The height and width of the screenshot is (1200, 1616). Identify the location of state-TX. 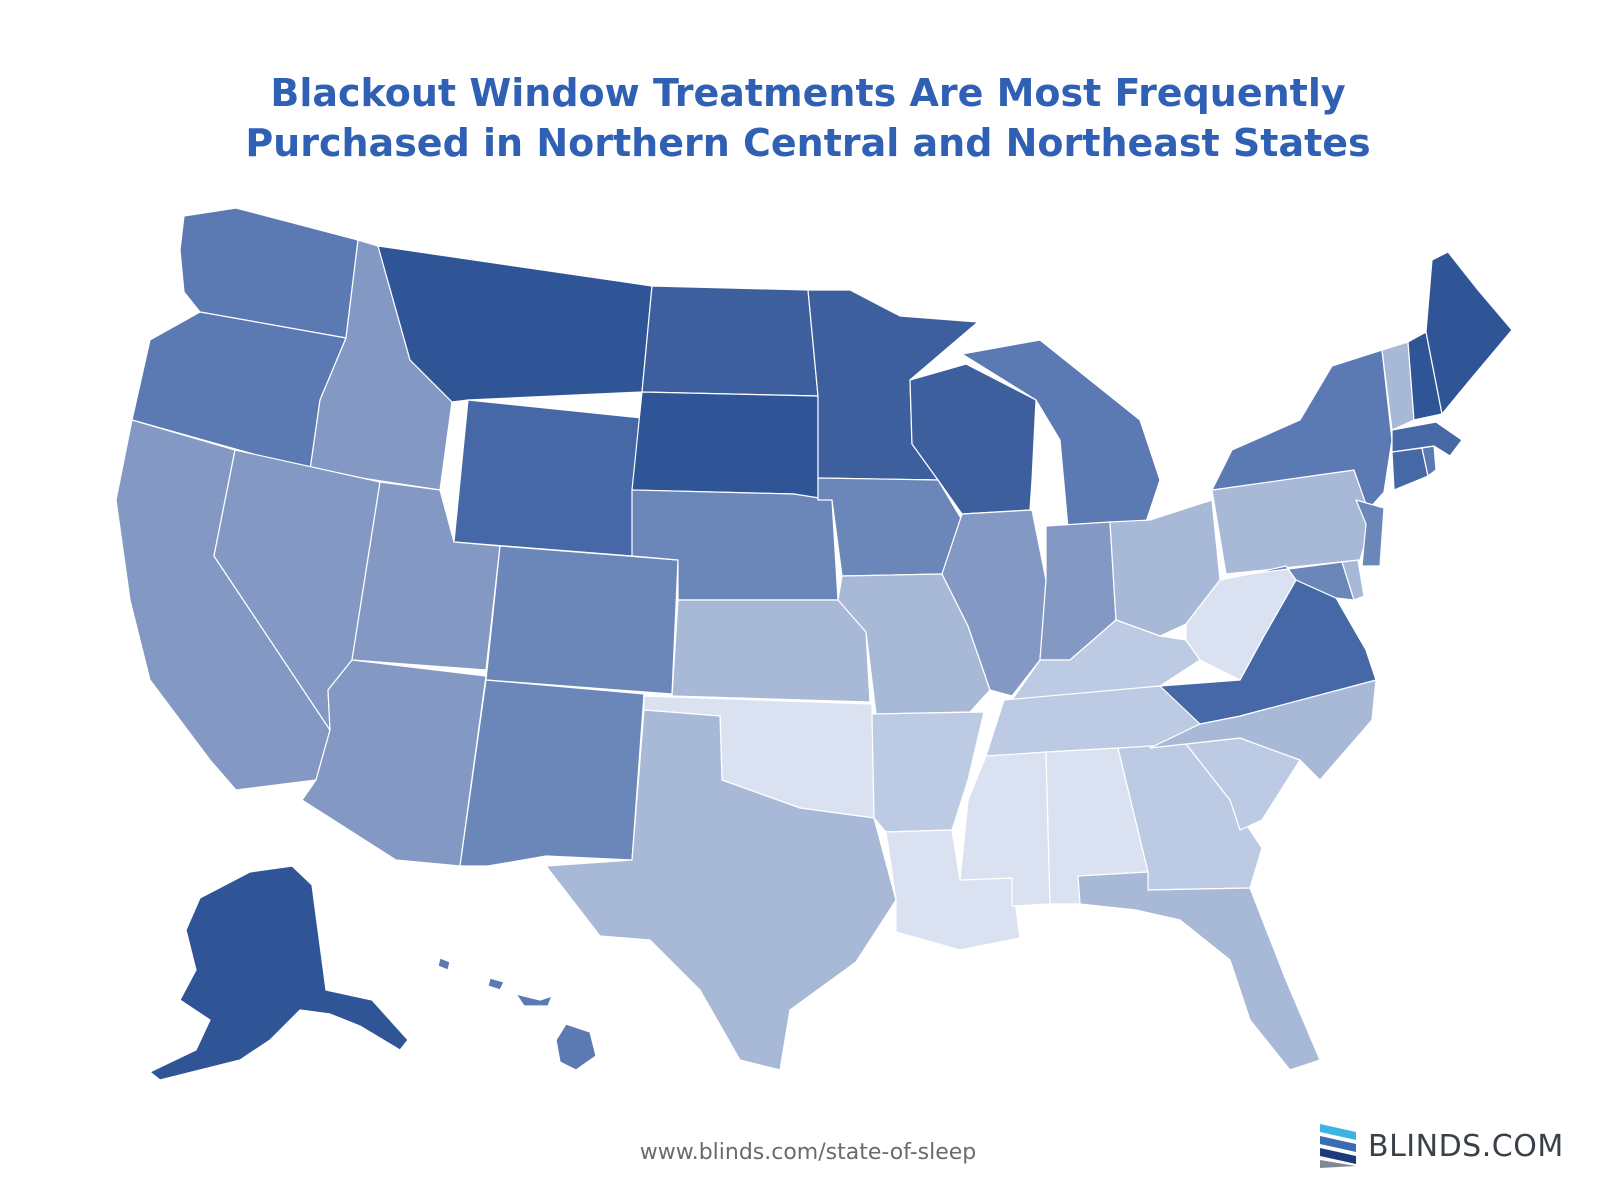
(721, 890).